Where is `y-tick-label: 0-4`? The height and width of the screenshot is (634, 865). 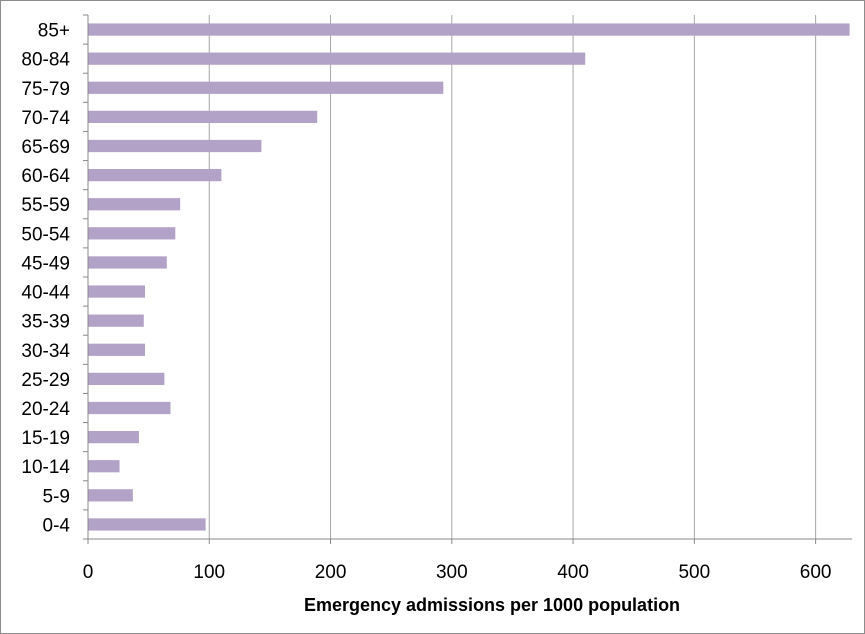
y-tick-label: 0-4 is located at coordinates (57, 525).